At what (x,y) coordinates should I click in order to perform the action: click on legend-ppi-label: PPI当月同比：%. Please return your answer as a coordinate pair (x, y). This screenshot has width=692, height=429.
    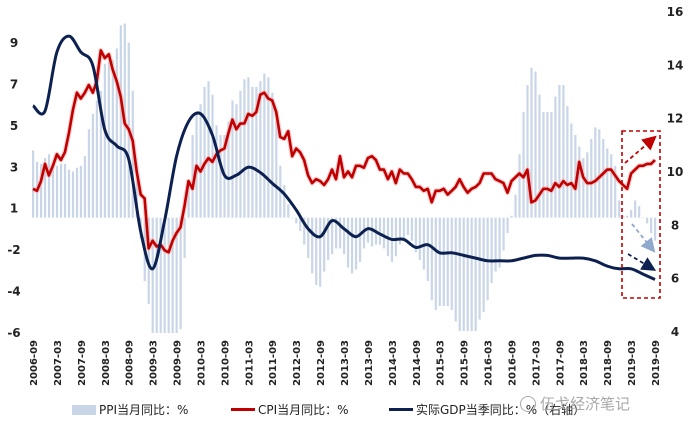
    Looking at the image, I should click on (144, 410).